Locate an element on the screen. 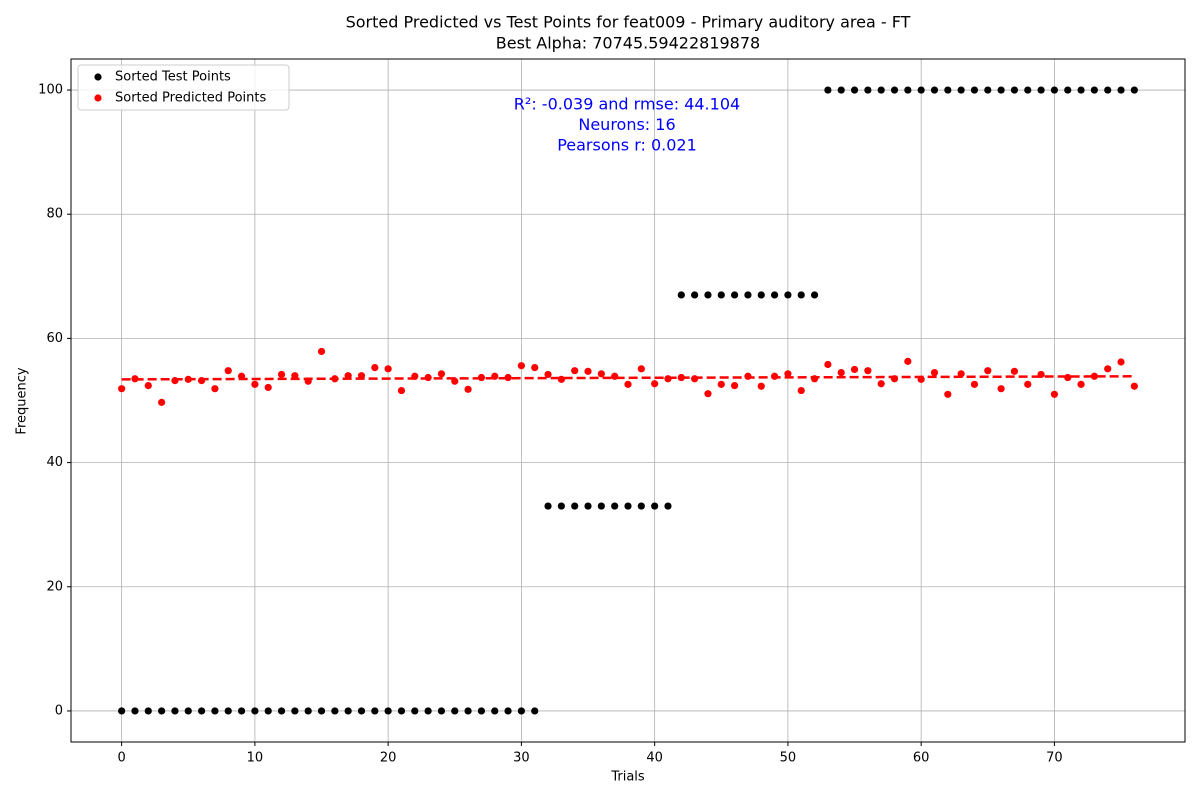 This screenshot has width=1200, height=804. y-tick-label: 80 is located at coordinates (54, 214).